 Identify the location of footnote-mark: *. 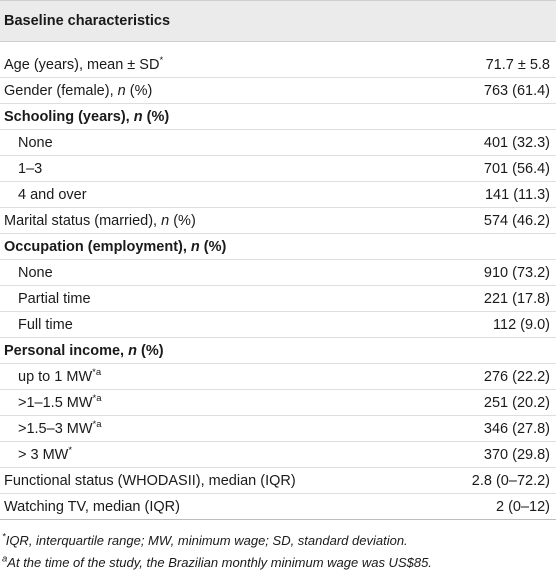
(4, 537).